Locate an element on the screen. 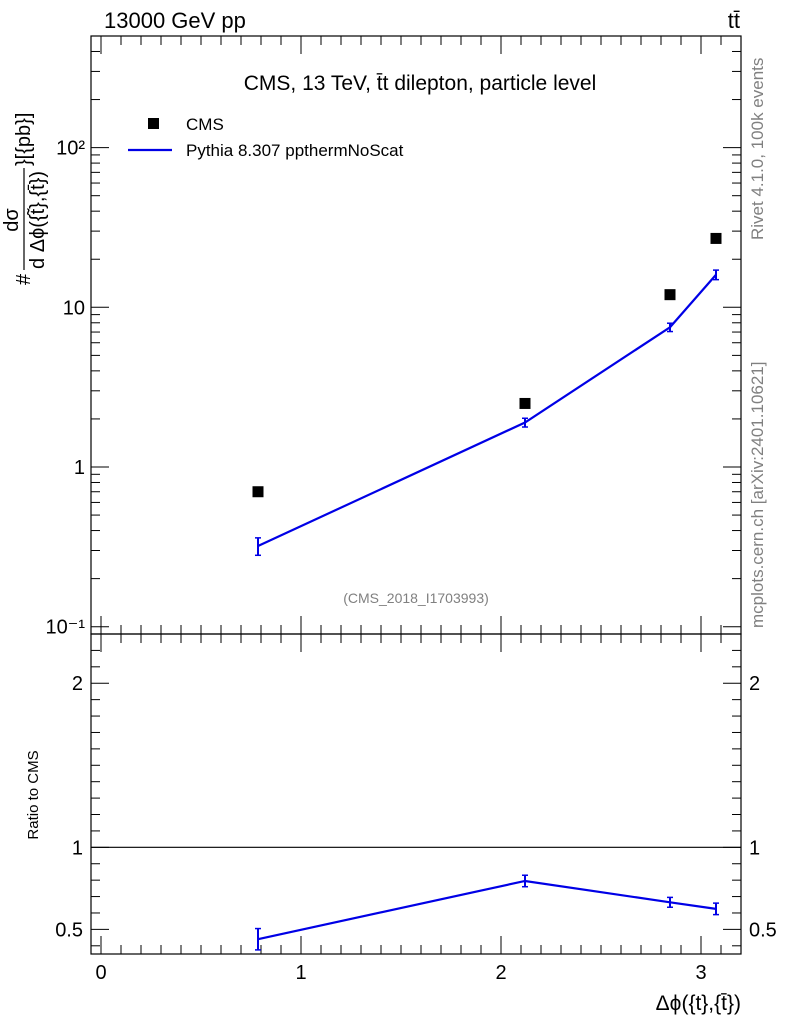  y-tick-label: 1 is located at coordinates (79, 468).